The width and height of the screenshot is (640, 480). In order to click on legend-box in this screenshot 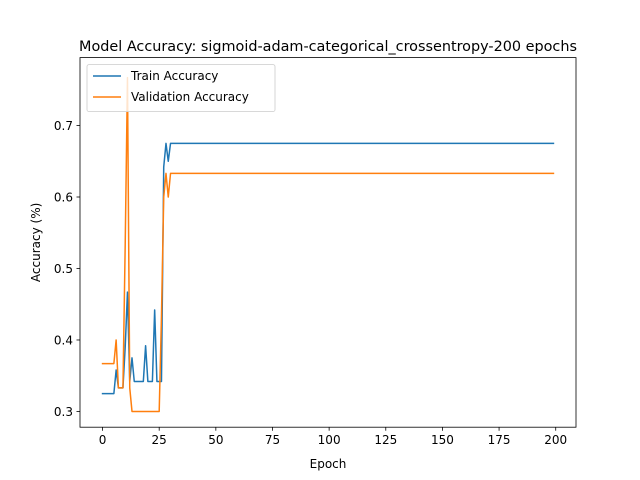, I will do `click(181, 88)`.